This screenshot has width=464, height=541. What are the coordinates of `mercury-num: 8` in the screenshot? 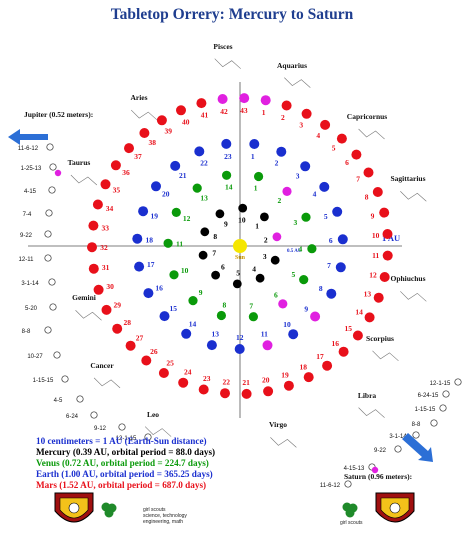 It's located at (215, 236).